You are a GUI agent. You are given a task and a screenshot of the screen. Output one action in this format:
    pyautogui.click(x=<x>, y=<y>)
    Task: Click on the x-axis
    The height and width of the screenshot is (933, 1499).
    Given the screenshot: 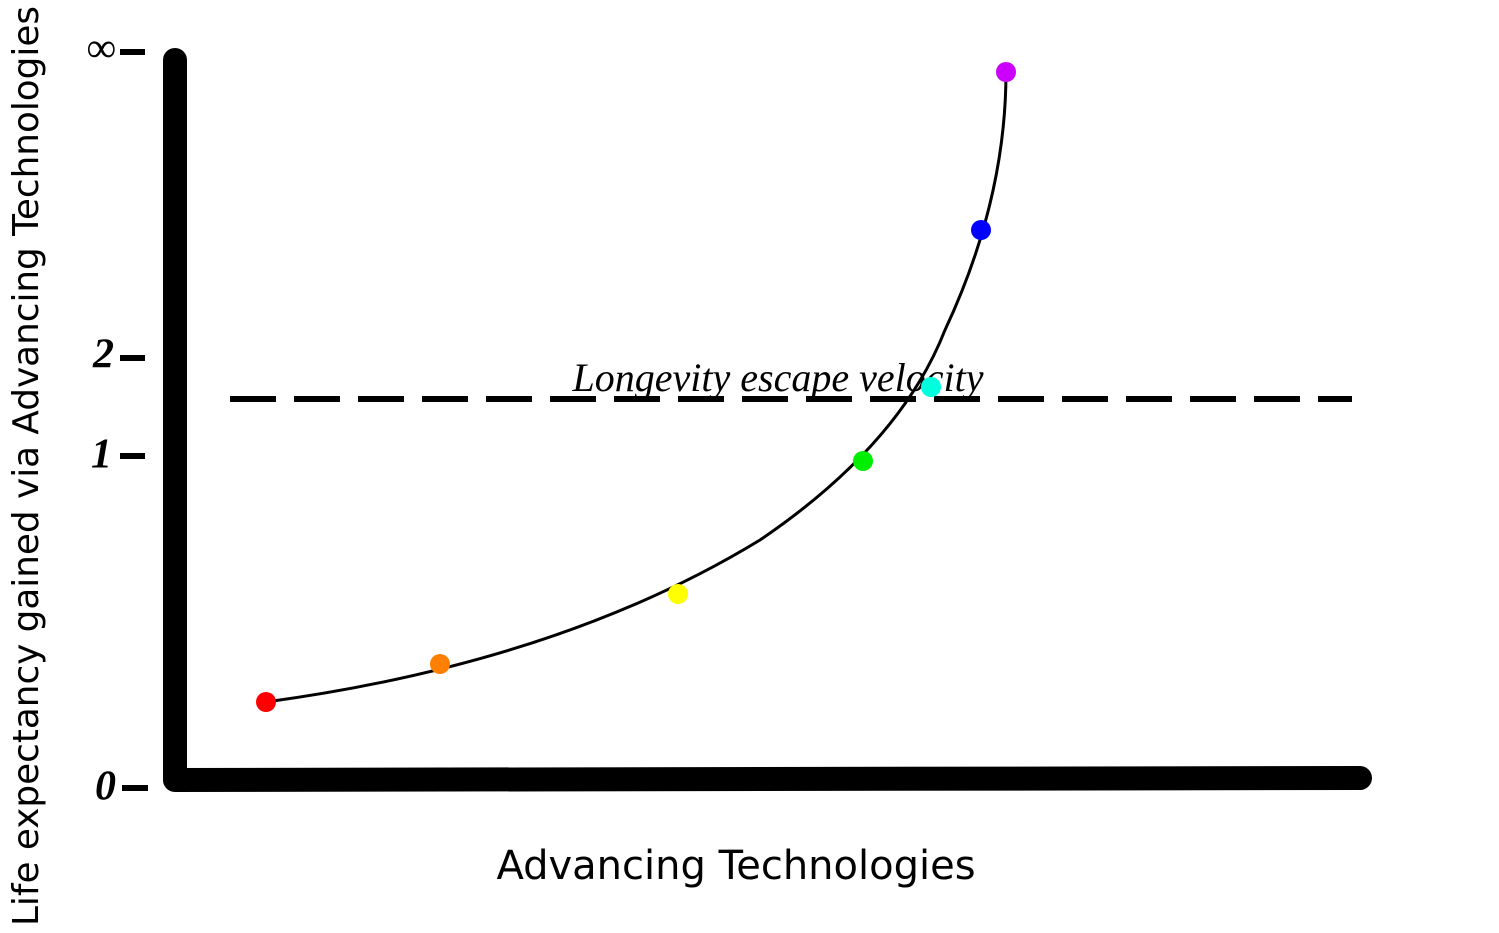 What is the action you would take?
    pyautogui.click(x=767, y=779)
    